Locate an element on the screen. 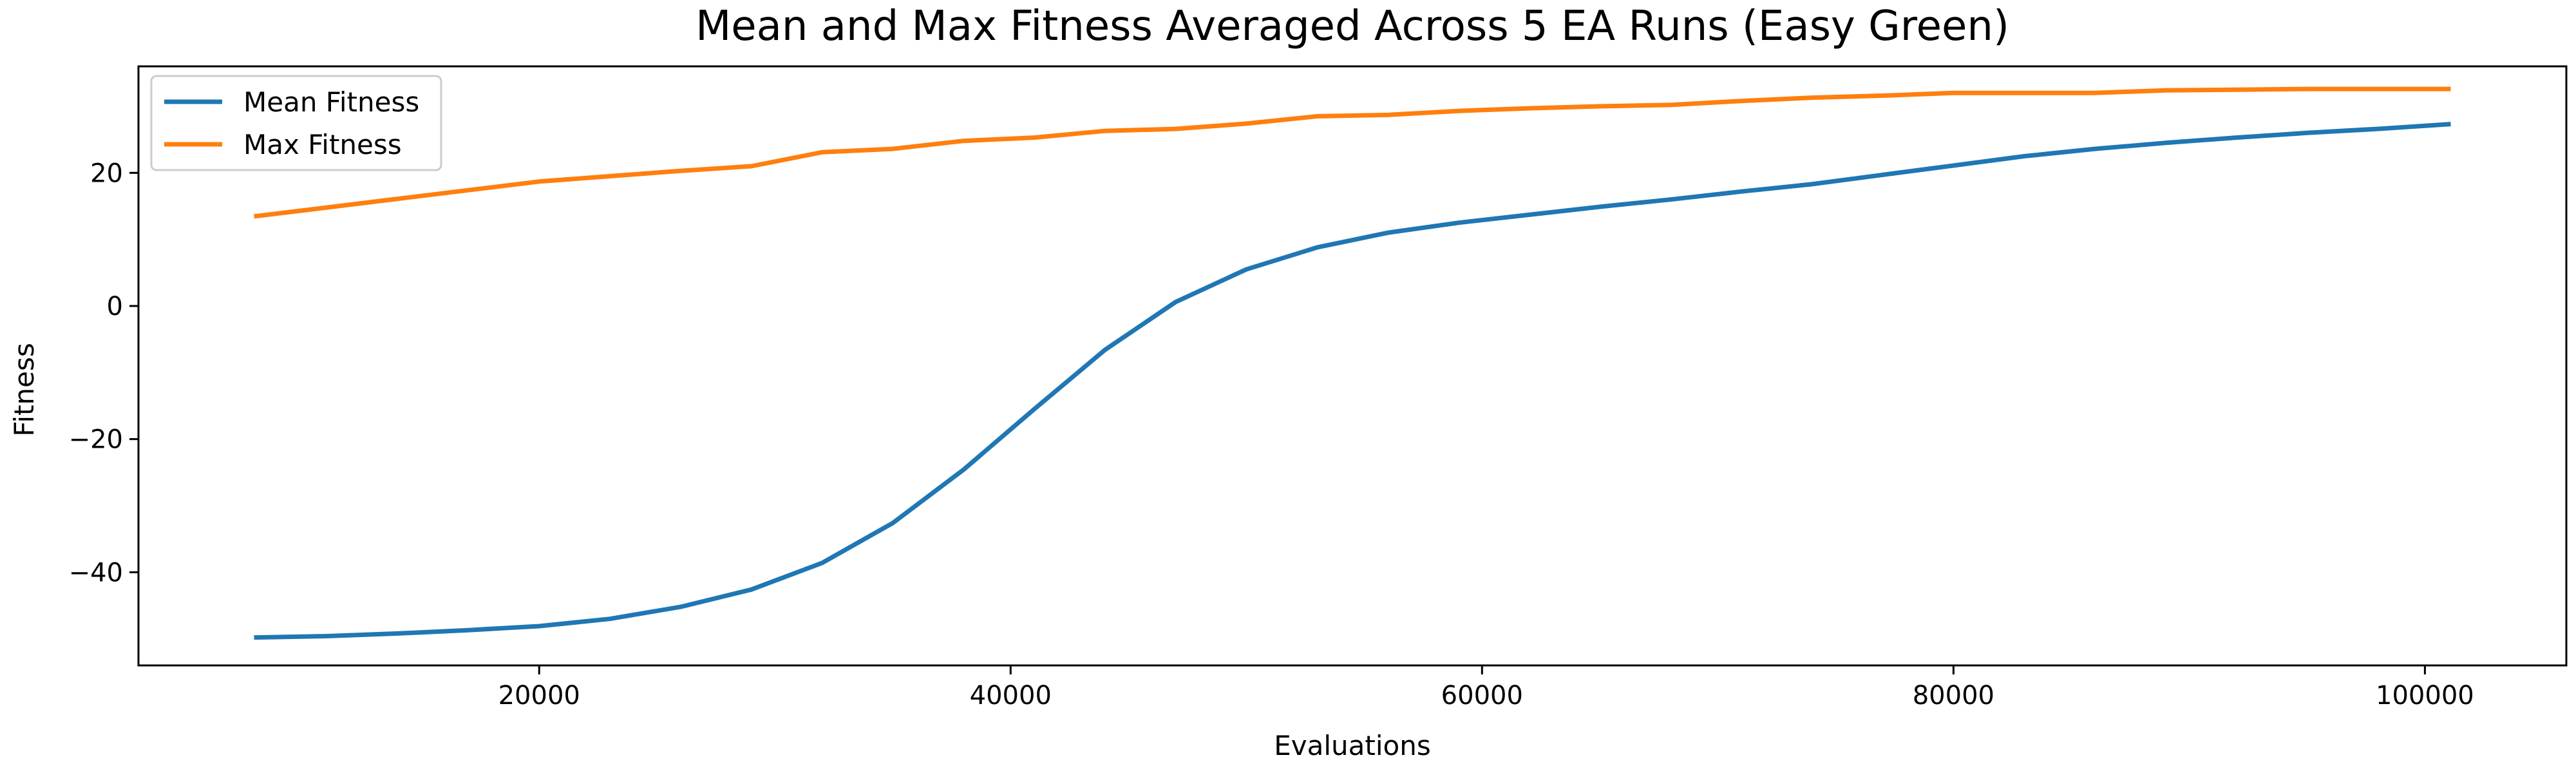 This screenshot has width=2576, height=773. legend-label: Mean Fitness is located at coordinates (331, 102).